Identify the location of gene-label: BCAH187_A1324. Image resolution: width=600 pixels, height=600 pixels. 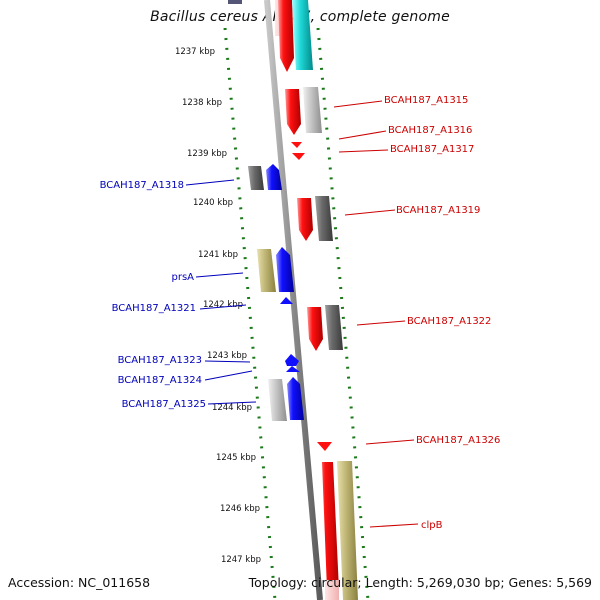
(160, 380).